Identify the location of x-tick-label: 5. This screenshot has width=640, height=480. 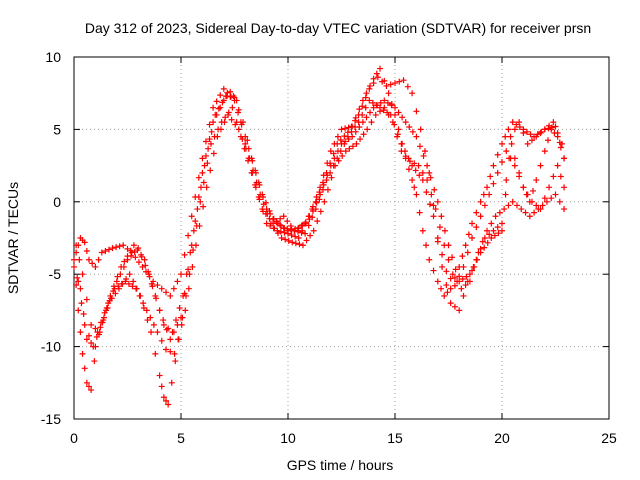
(181, 438).